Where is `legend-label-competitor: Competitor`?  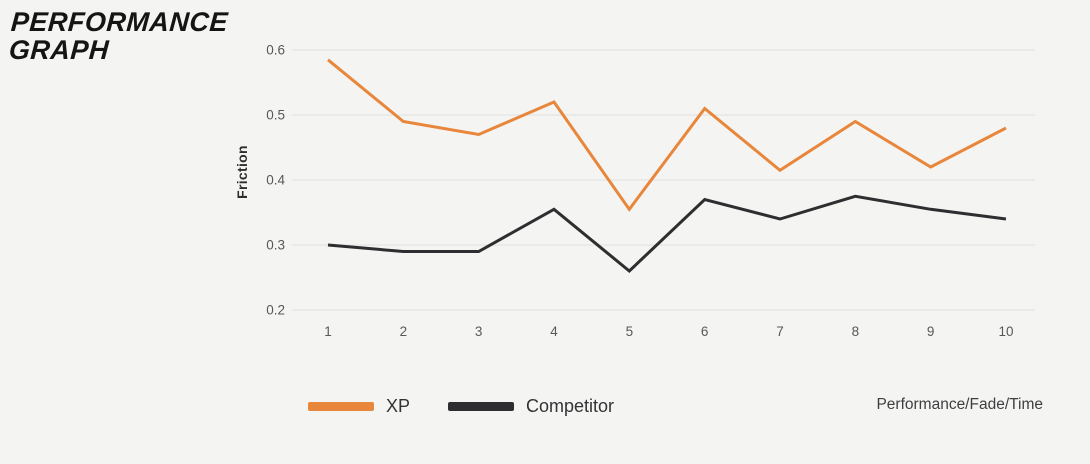
legend-label-competitor: Competitor is located at coordinates (570, 406).